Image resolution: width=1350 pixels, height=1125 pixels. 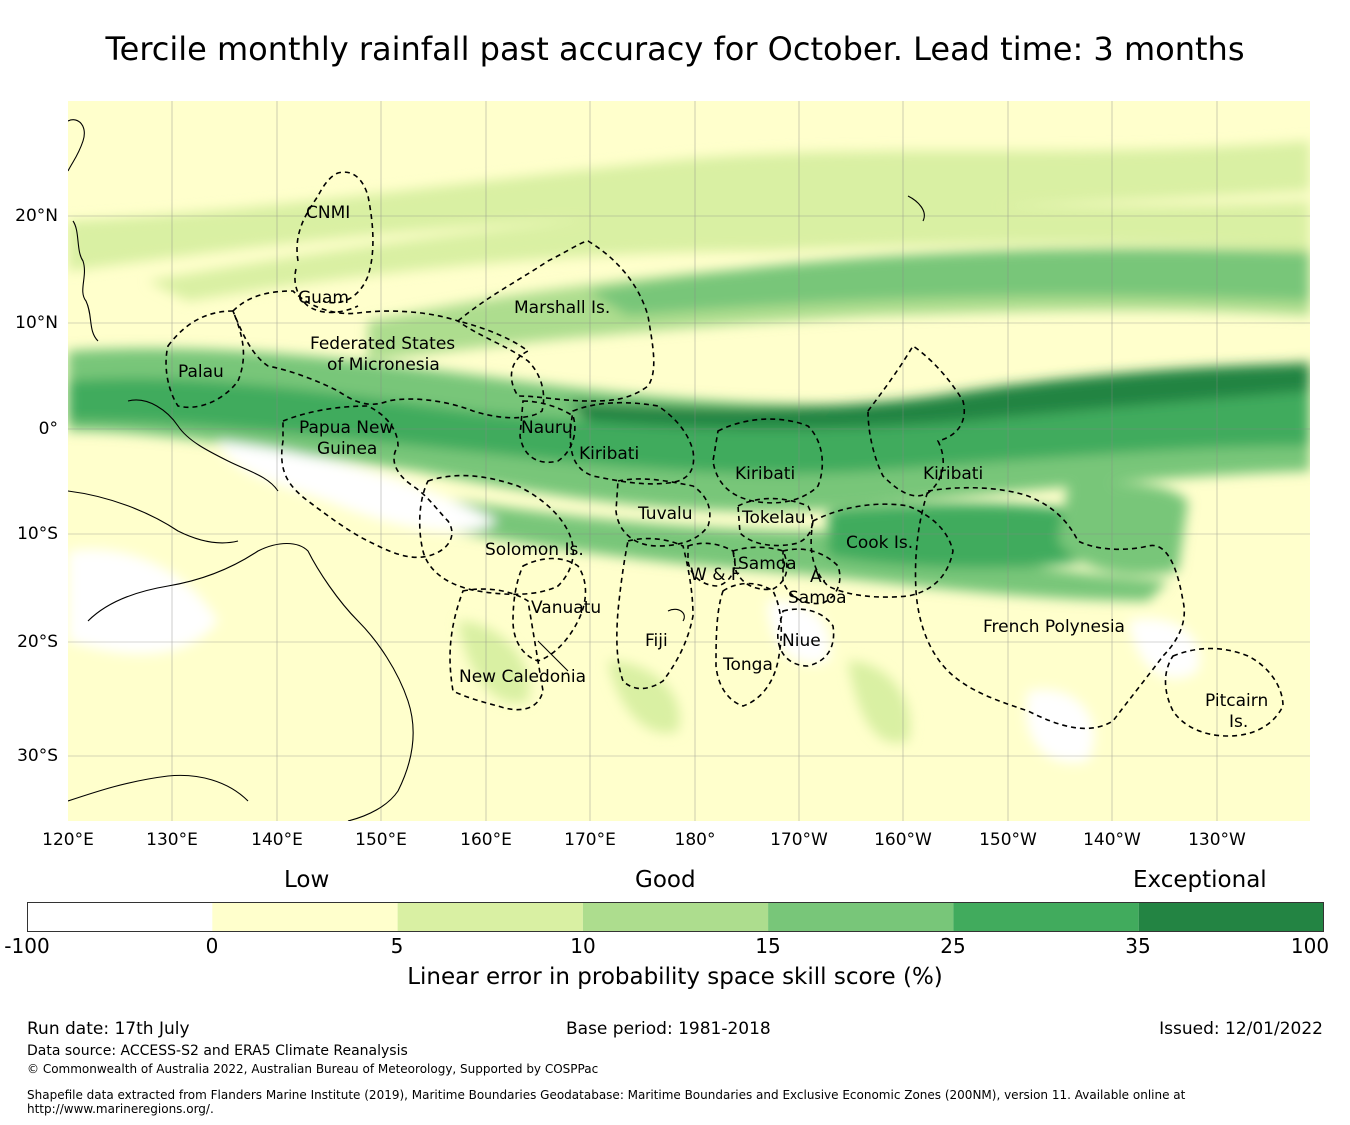 I want to click on eez-label: Palau, so click(x=201, y=372).